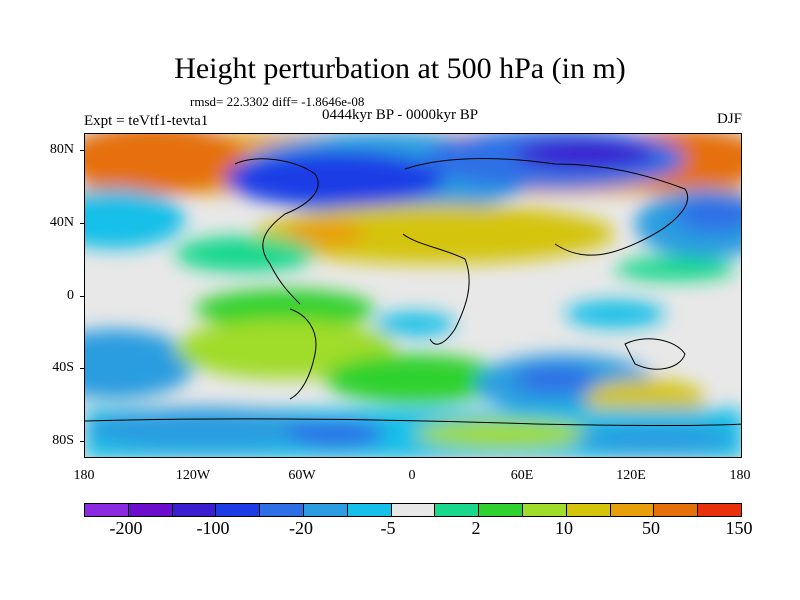 The width and height of the screenshot is (800, 600). Describe the element at coordinates (412, 475) in the screenshot. I see `x-tick-label: 0` at that location.